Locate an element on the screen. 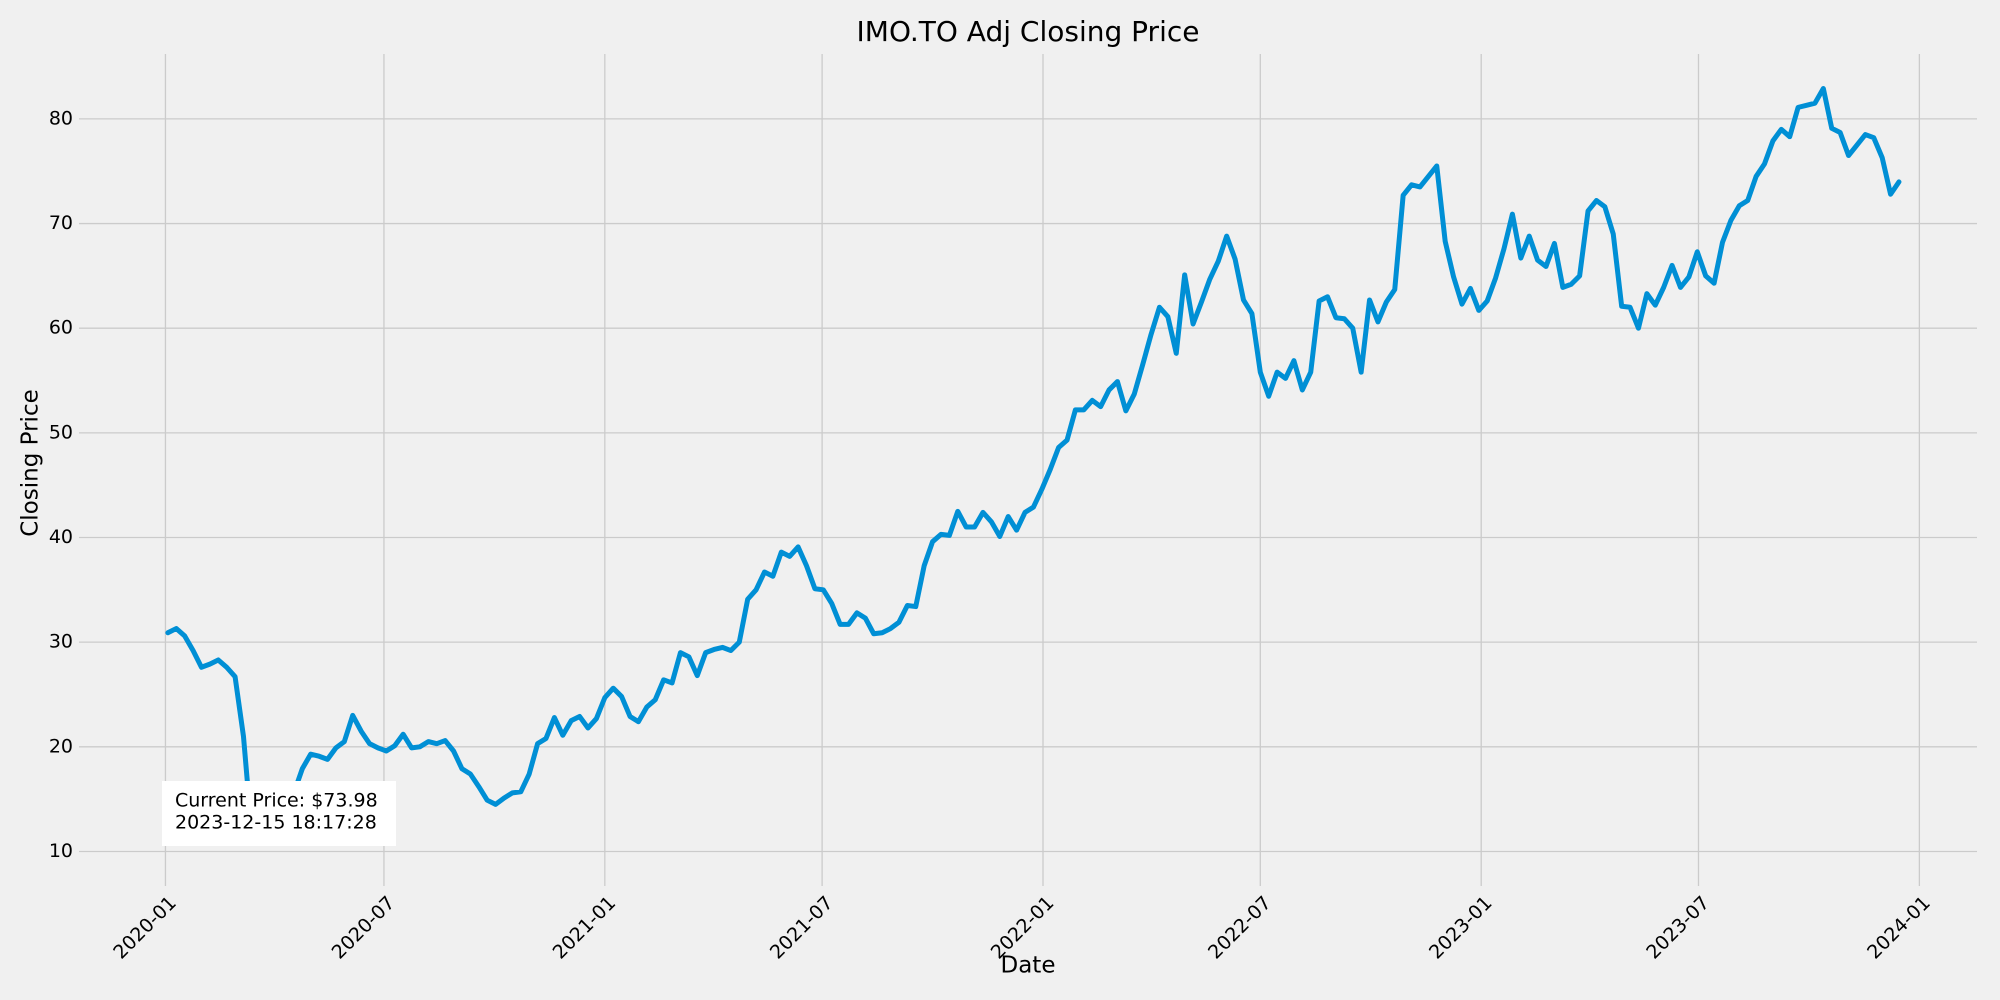 This screenshot has width=2000, height=1000. annotation-box is located at coordinates (279, 813).